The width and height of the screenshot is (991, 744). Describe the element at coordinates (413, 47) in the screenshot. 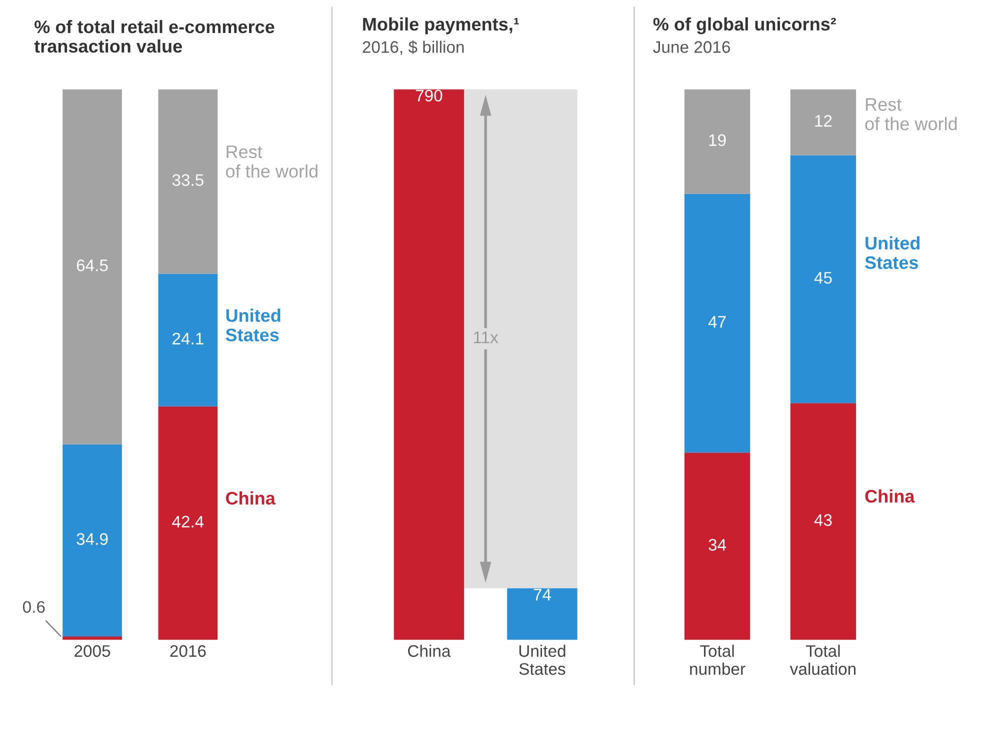

I see `chart-subtitle: 2016, $ billion` at that location.